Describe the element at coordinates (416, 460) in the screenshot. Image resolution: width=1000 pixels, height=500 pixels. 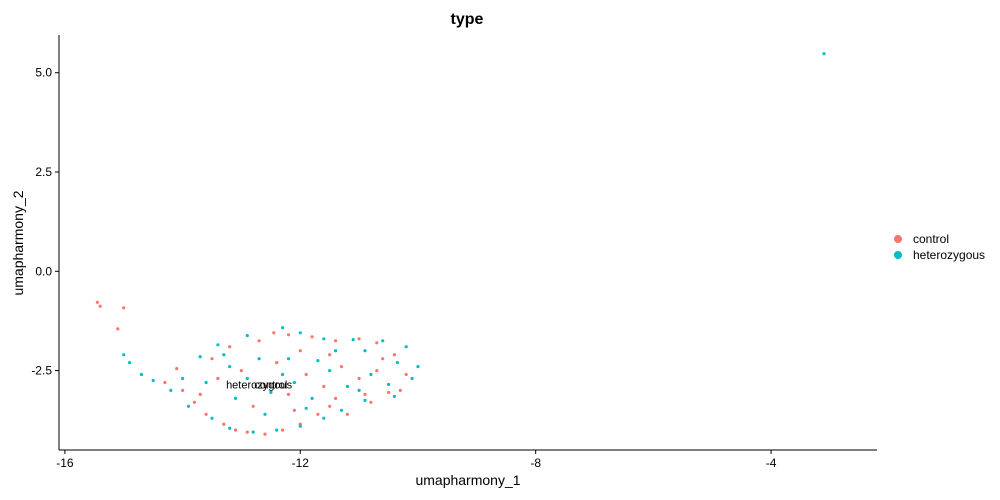
I see `x-ticks: -16 -12 -8 -4` at that location.